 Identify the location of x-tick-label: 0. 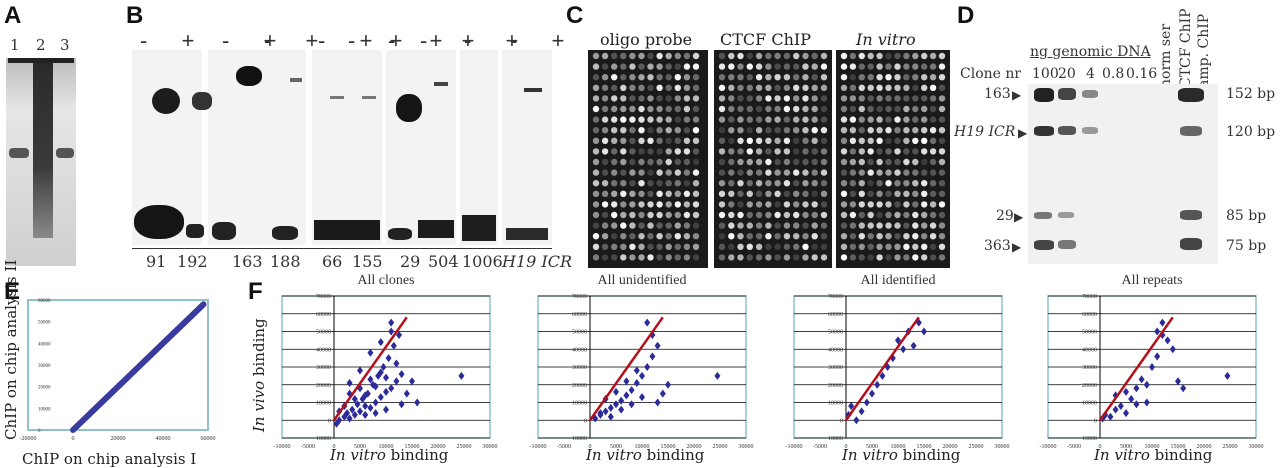
(590, 447).